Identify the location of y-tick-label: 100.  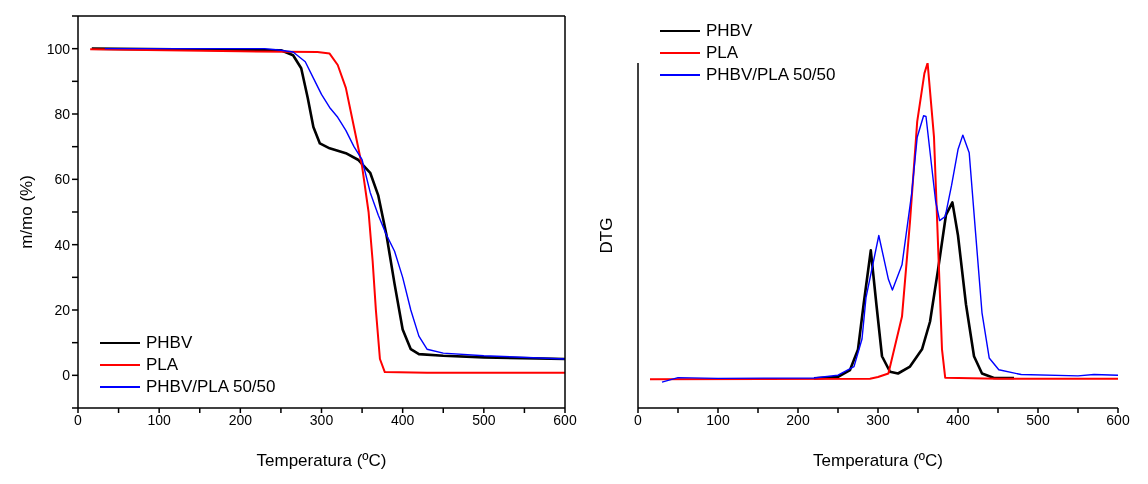
(58, 48).